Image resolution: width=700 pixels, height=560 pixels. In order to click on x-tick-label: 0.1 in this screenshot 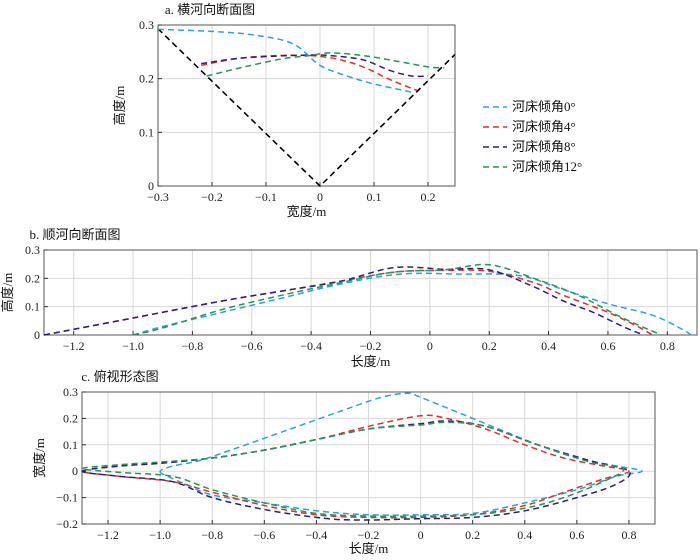, I will do `click(374, 197)`.